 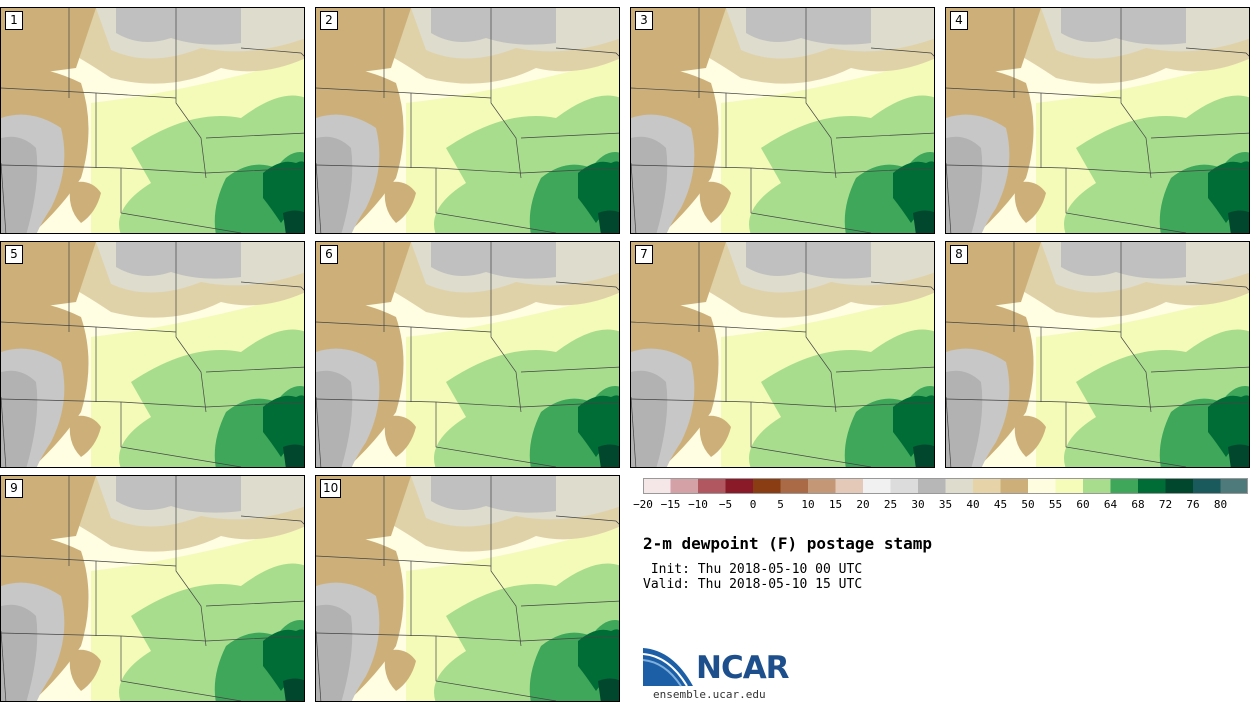 I want to click on valid-time: Valid: Thu 2018-05-10 15 UTC, so click(x=753, y=584).